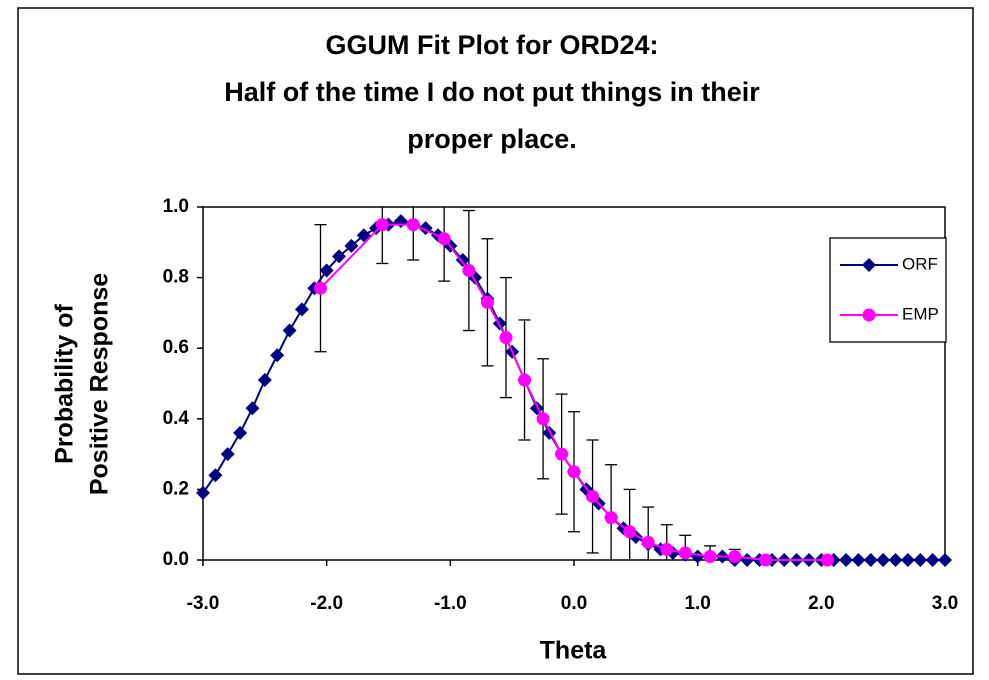 The height and width of the screenshot is (680, 989). What do you see at coordinates (920, 263) in the screenshot?
I see `legend-label: ORF` at bounding box center [920, 263].